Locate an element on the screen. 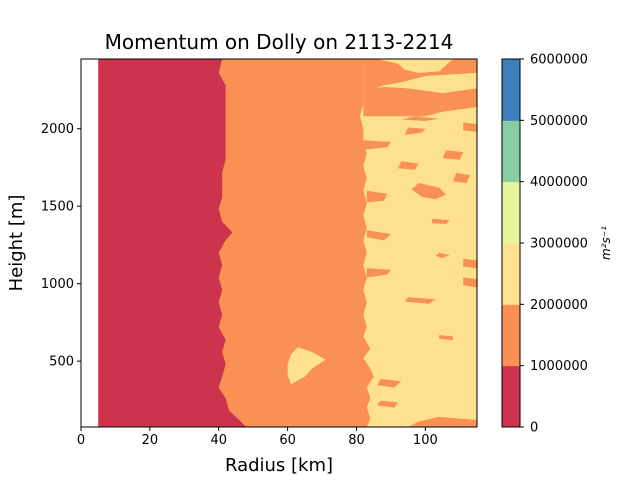 The image size is (640, 480). colorbar-tick-label: 3000000 is located at coordinates (559, 244).